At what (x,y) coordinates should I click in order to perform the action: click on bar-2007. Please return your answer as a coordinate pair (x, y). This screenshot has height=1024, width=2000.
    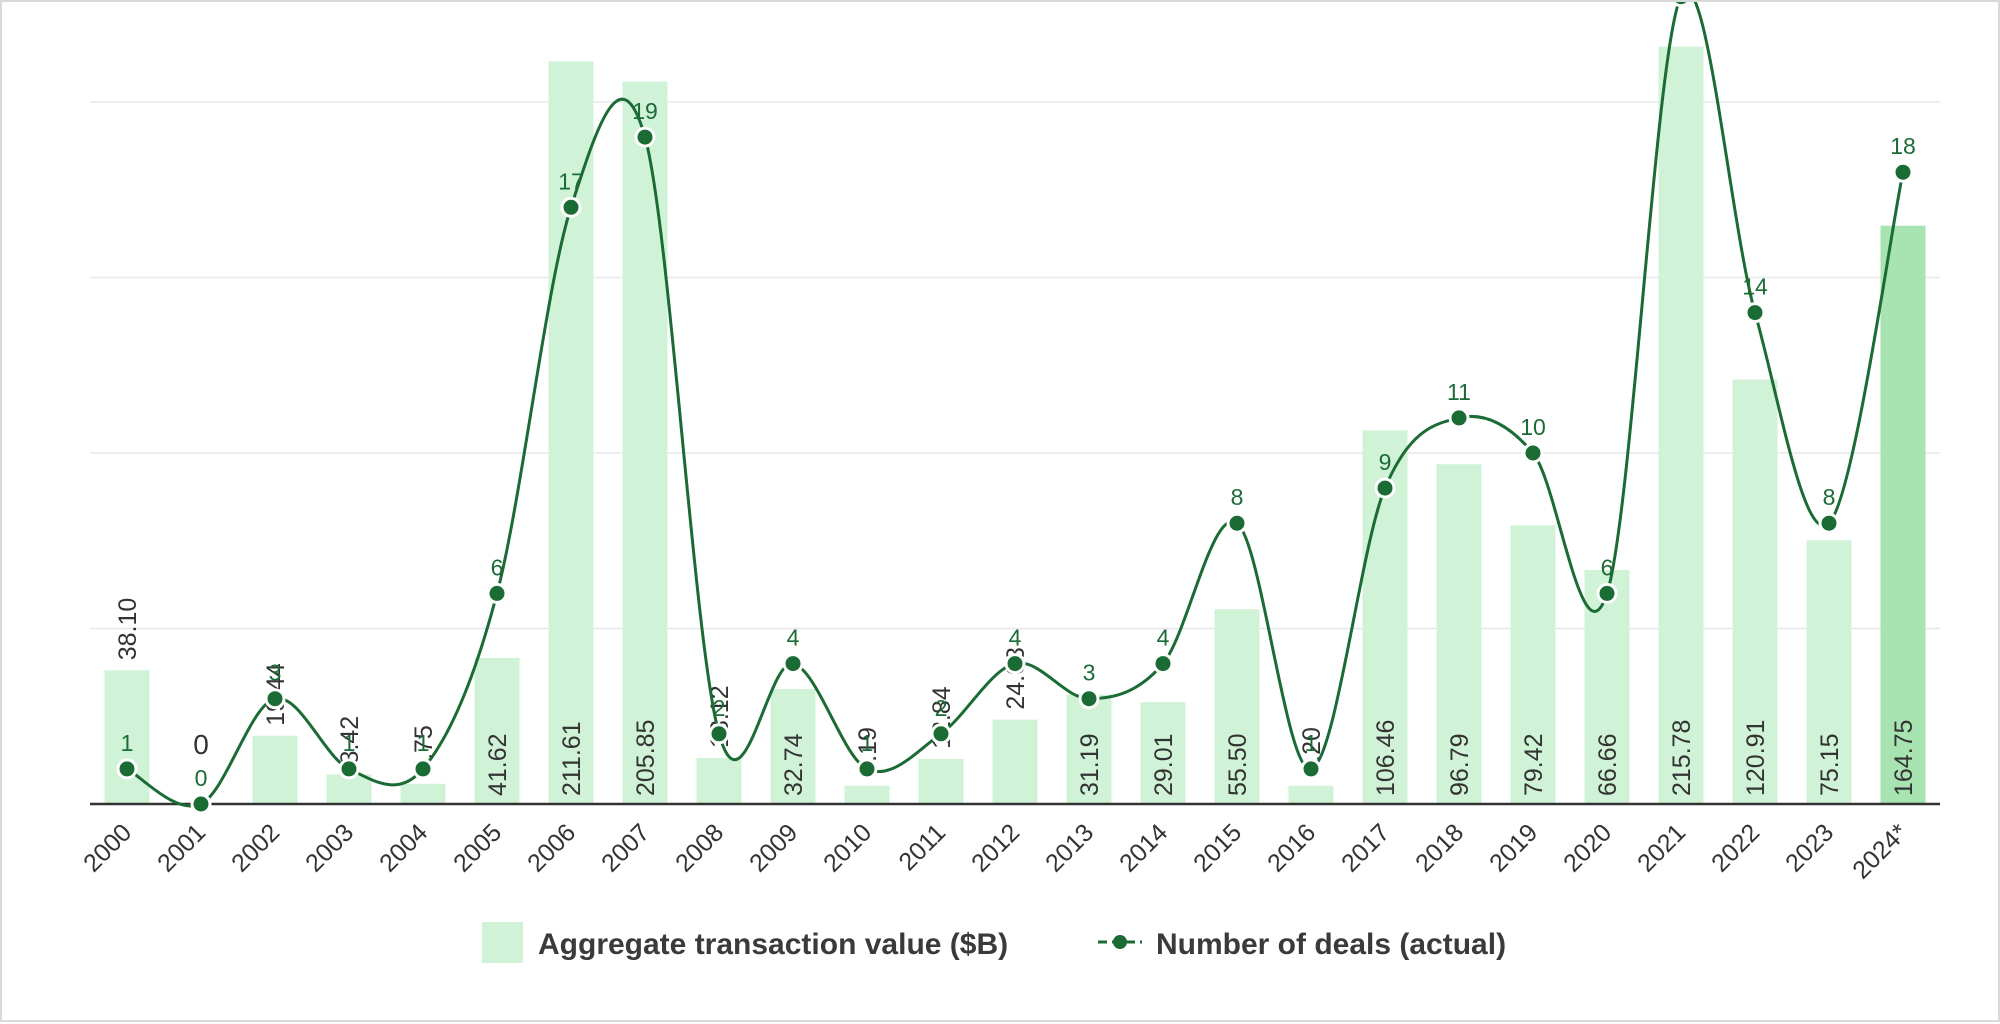
    Looking at the image, I should click on (645, 443).